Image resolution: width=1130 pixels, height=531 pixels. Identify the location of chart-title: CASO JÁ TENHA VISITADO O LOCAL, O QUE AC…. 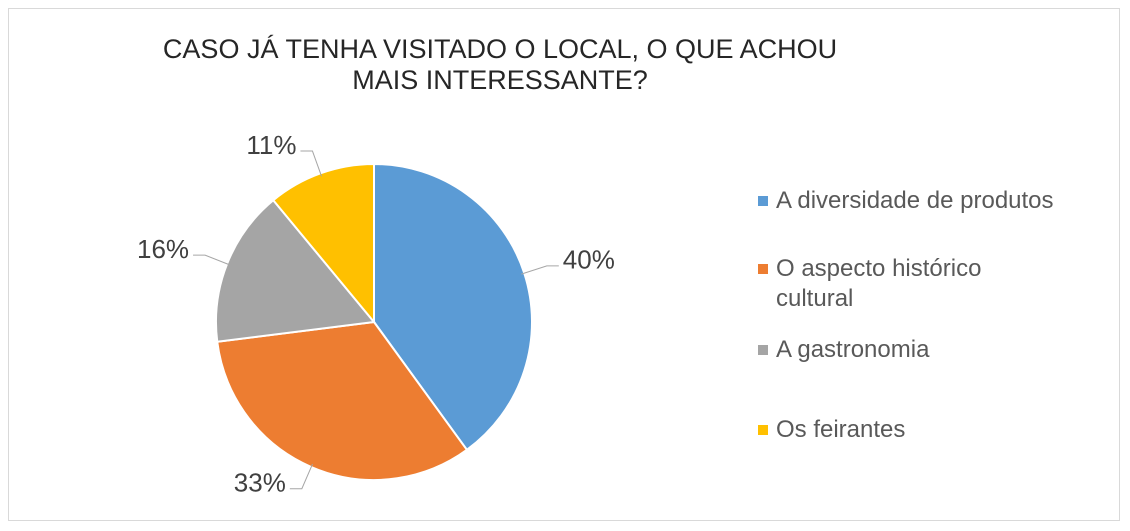
(500, 64).